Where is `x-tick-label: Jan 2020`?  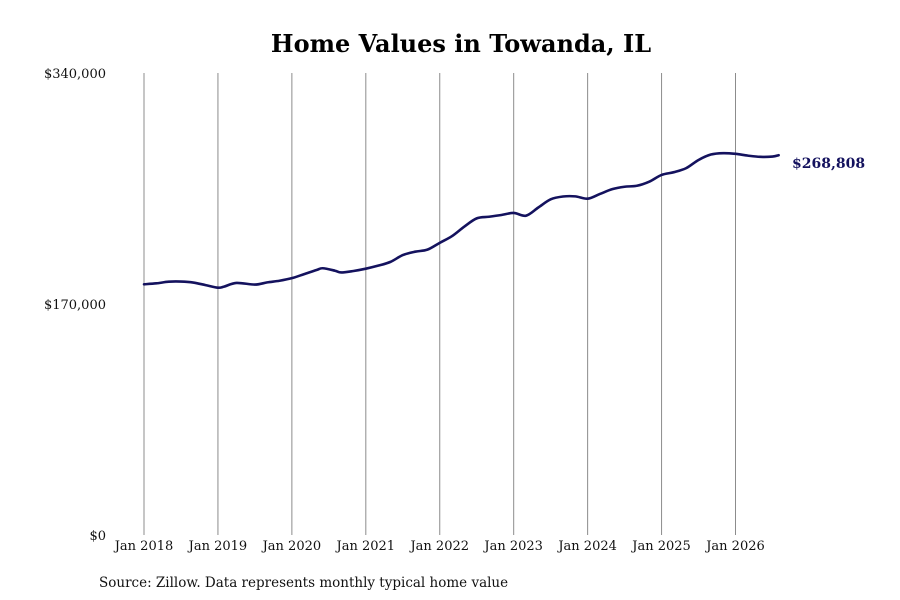 x-tick-label: Jan 2020 is located at coordinates (291, 546).